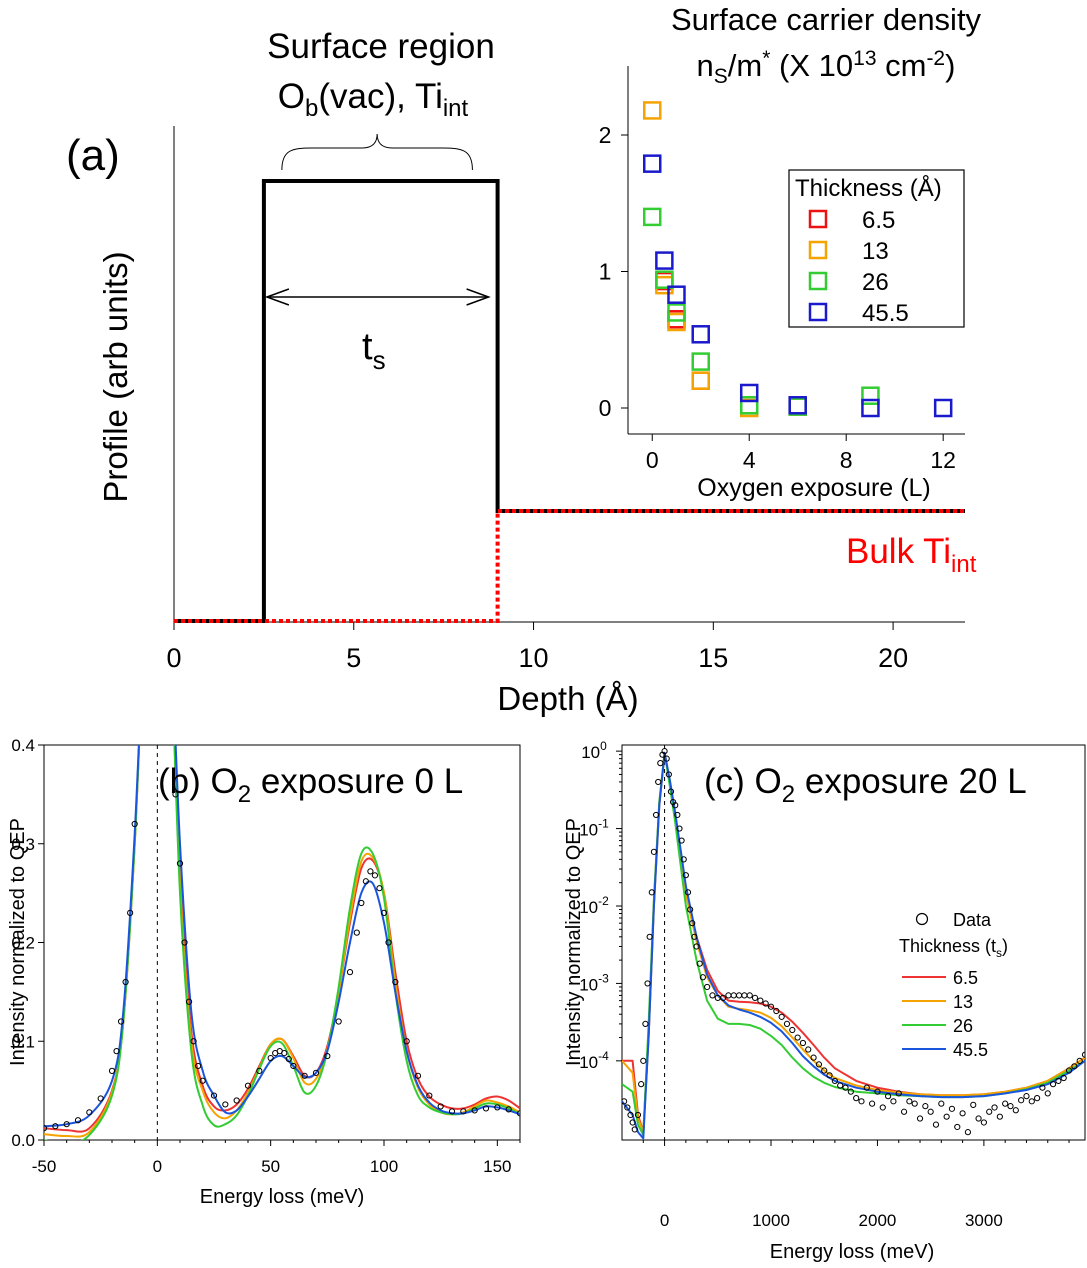  I want to click on inset-x-tick-label: 12, so click(943, 460).